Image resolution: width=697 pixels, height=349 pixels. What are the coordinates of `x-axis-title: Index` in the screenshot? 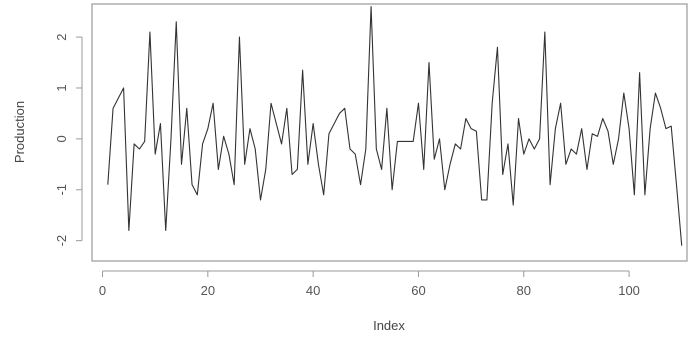 It's located at (389, 325).